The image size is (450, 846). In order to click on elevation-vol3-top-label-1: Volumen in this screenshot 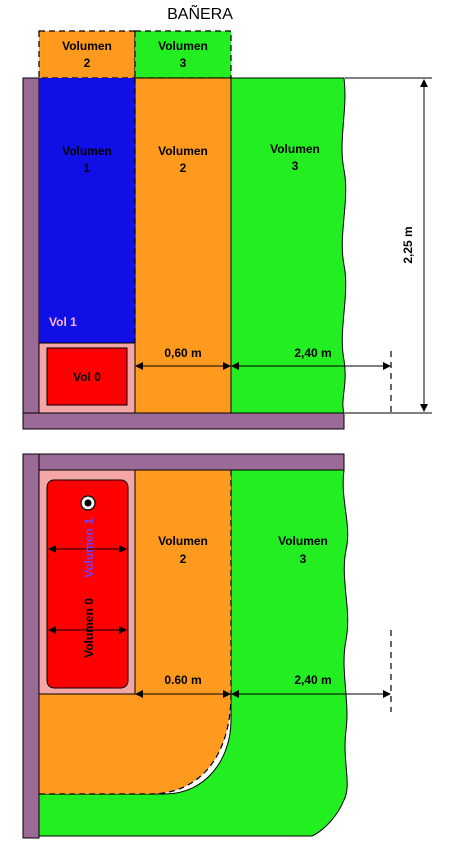, I will do `click(183, 46)`.